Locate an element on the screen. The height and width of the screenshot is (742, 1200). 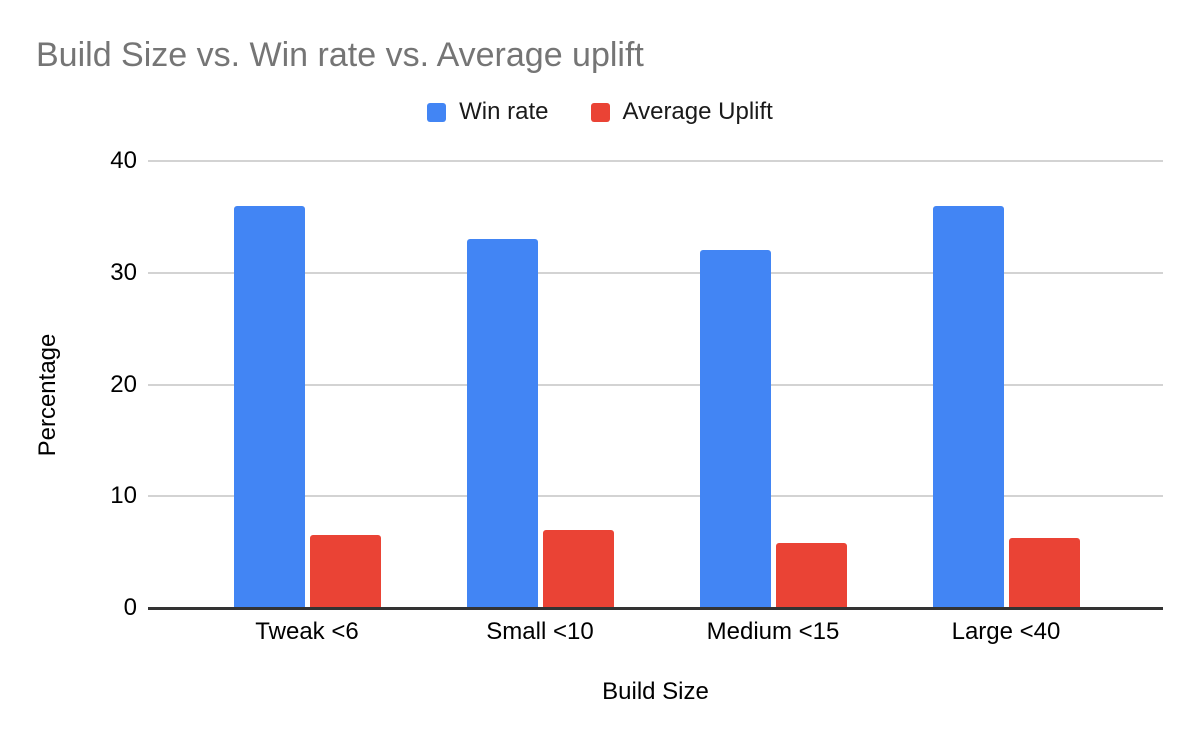
x-axis-title: Build Size is located at coordinates (655, 691).